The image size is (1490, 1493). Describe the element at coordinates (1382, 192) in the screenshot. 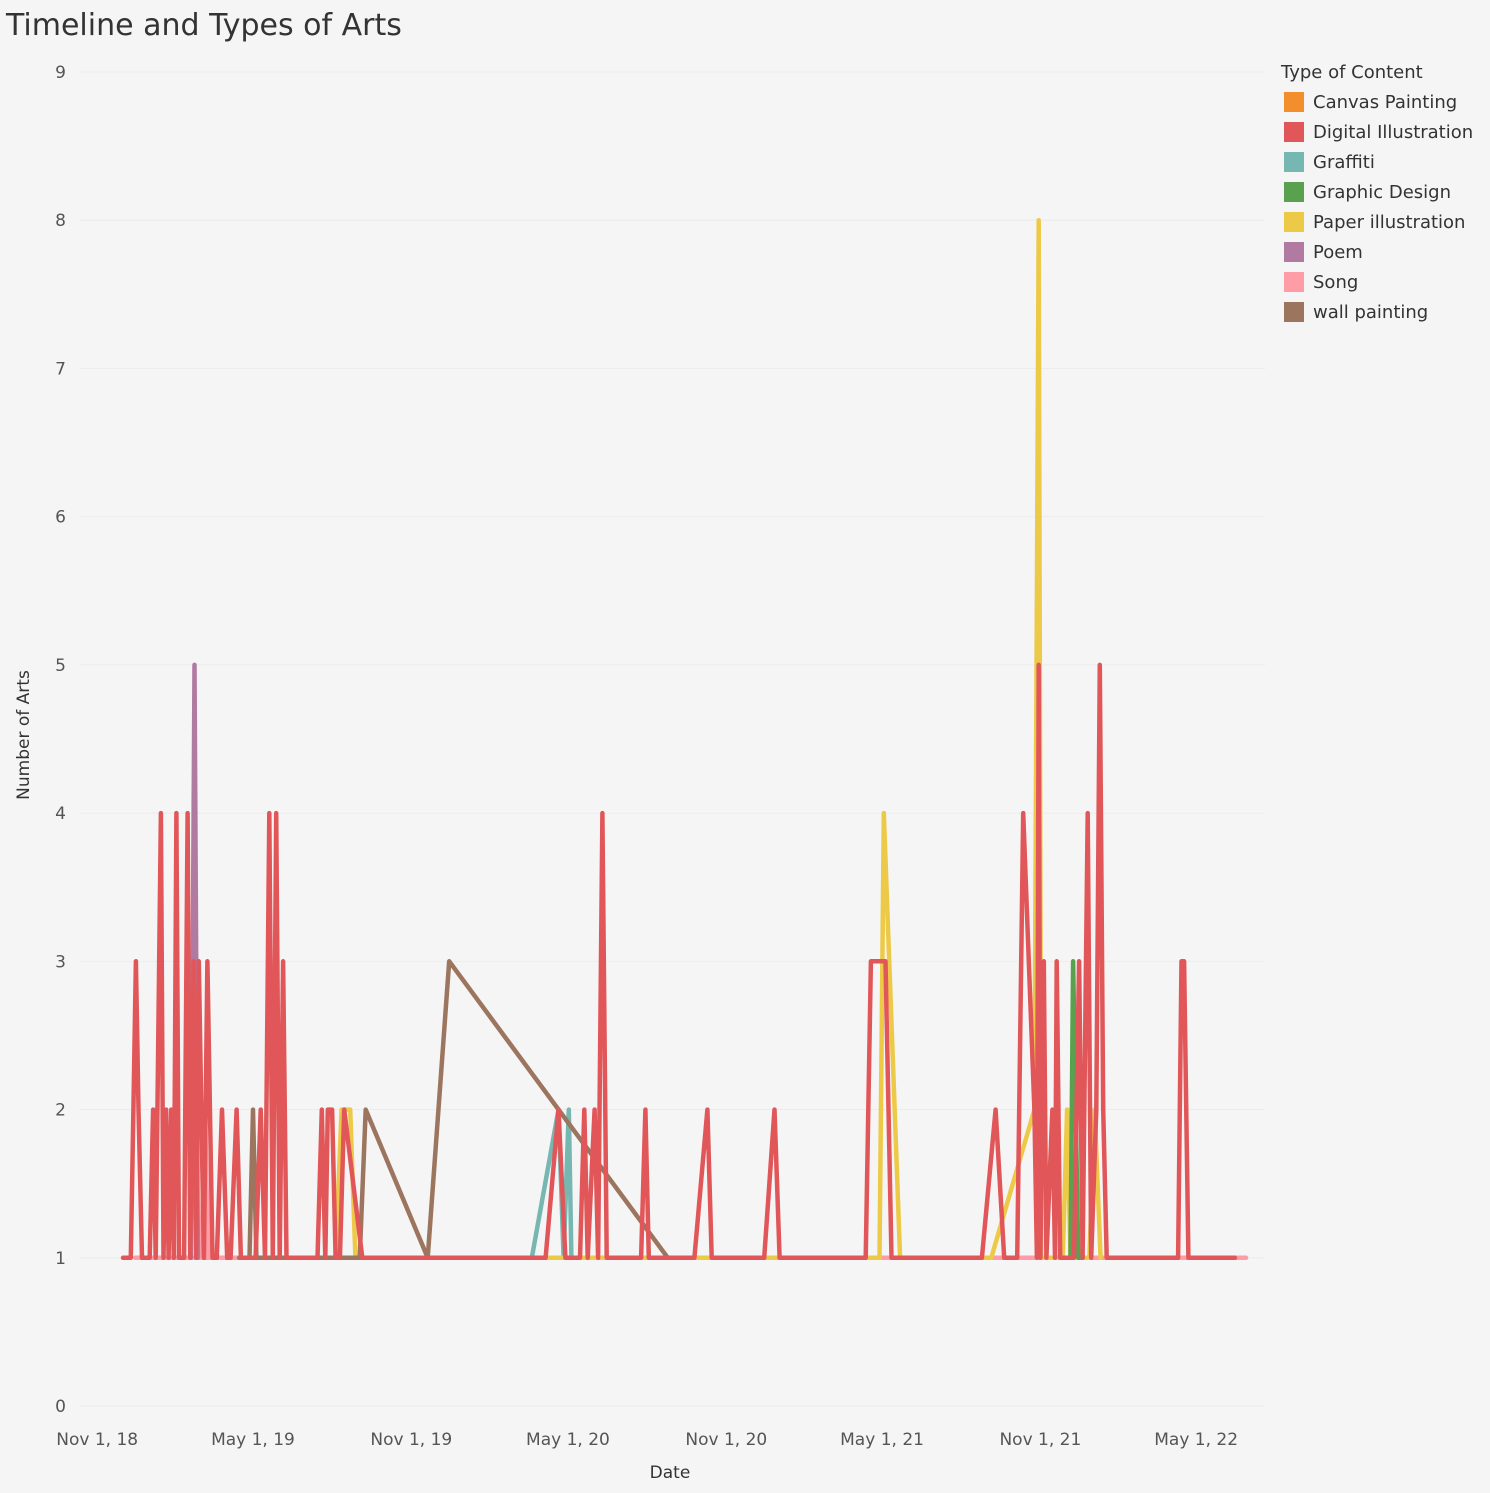

I see `legend-label: Graphic Design` at that location.